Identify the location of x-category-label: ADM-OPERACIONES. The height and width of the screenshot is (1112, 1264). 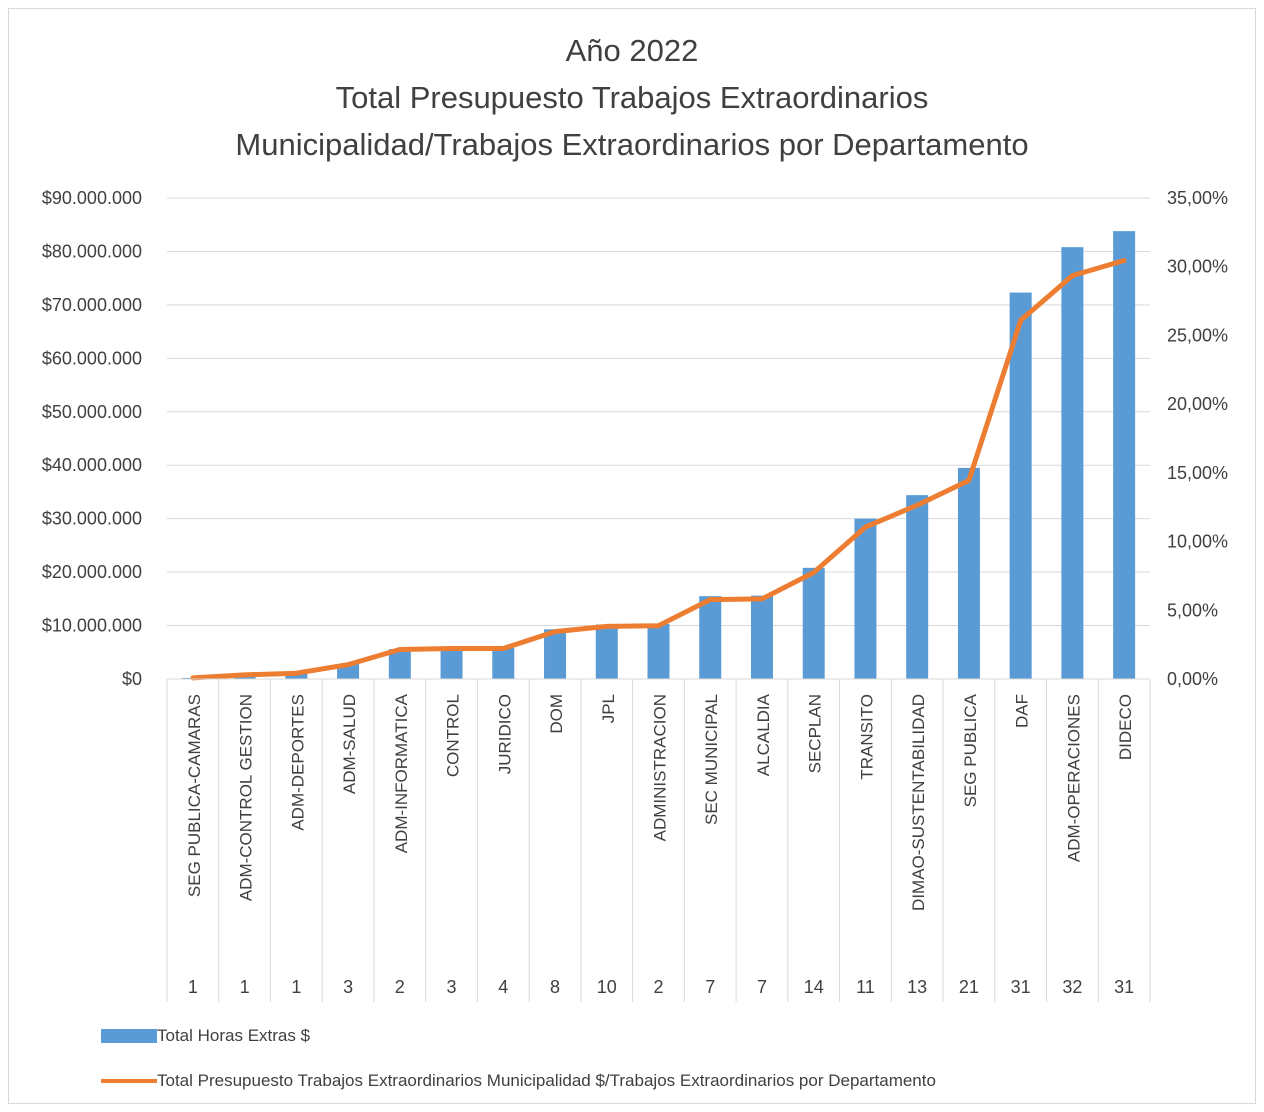
(1073, 778).